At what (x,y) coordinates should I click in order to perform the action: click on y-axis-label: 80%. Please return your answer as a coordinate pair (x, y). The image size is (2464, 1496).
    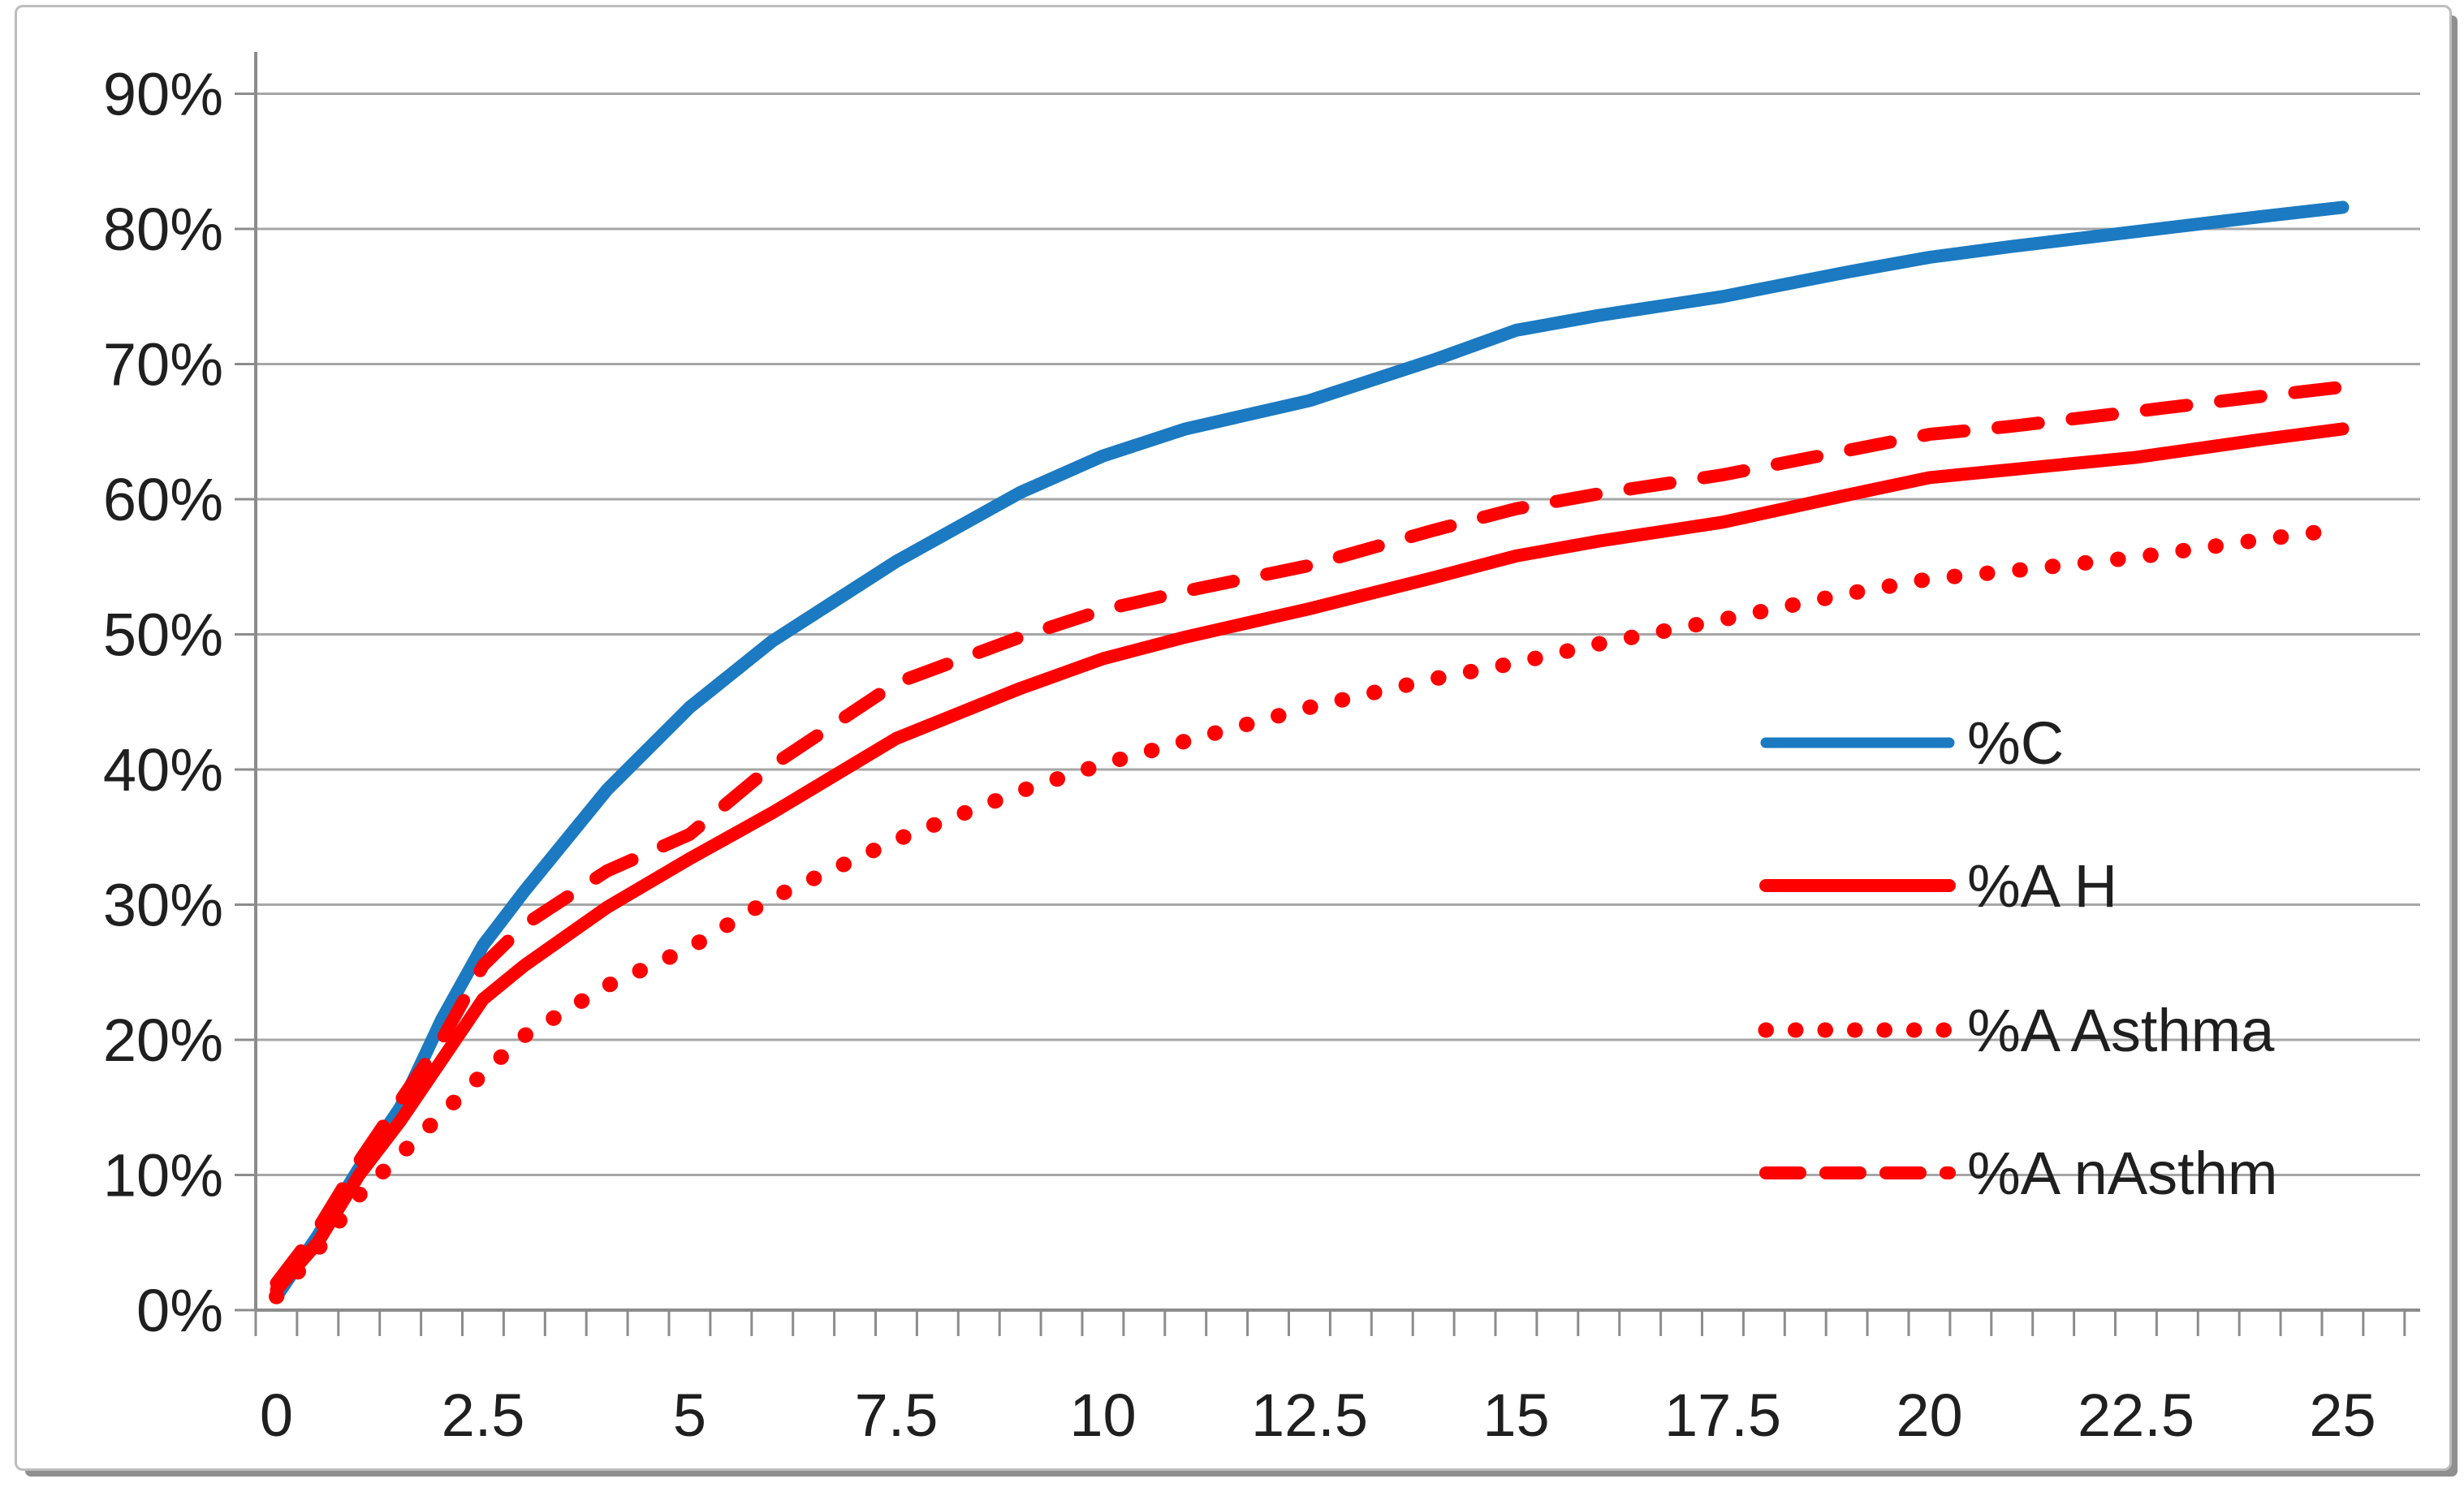
    Looking at the image, I should click on (163, 230).